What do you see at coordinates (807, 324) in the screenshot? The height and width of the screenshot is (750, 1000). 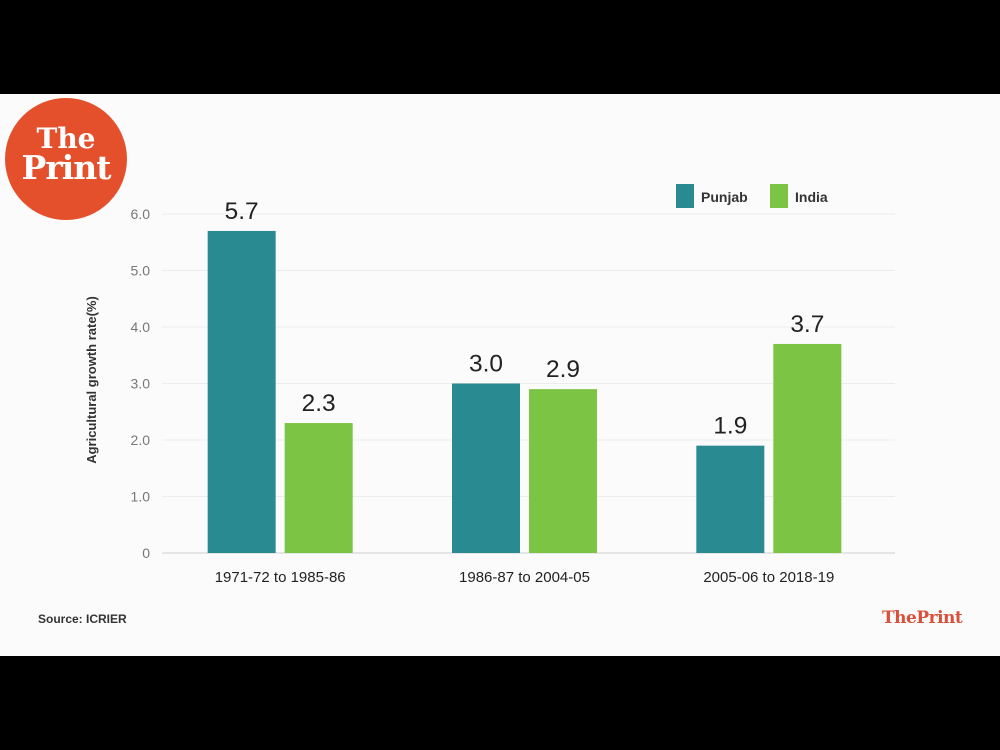 I see `data-label: 3.7` at bounding box center [807, 324].